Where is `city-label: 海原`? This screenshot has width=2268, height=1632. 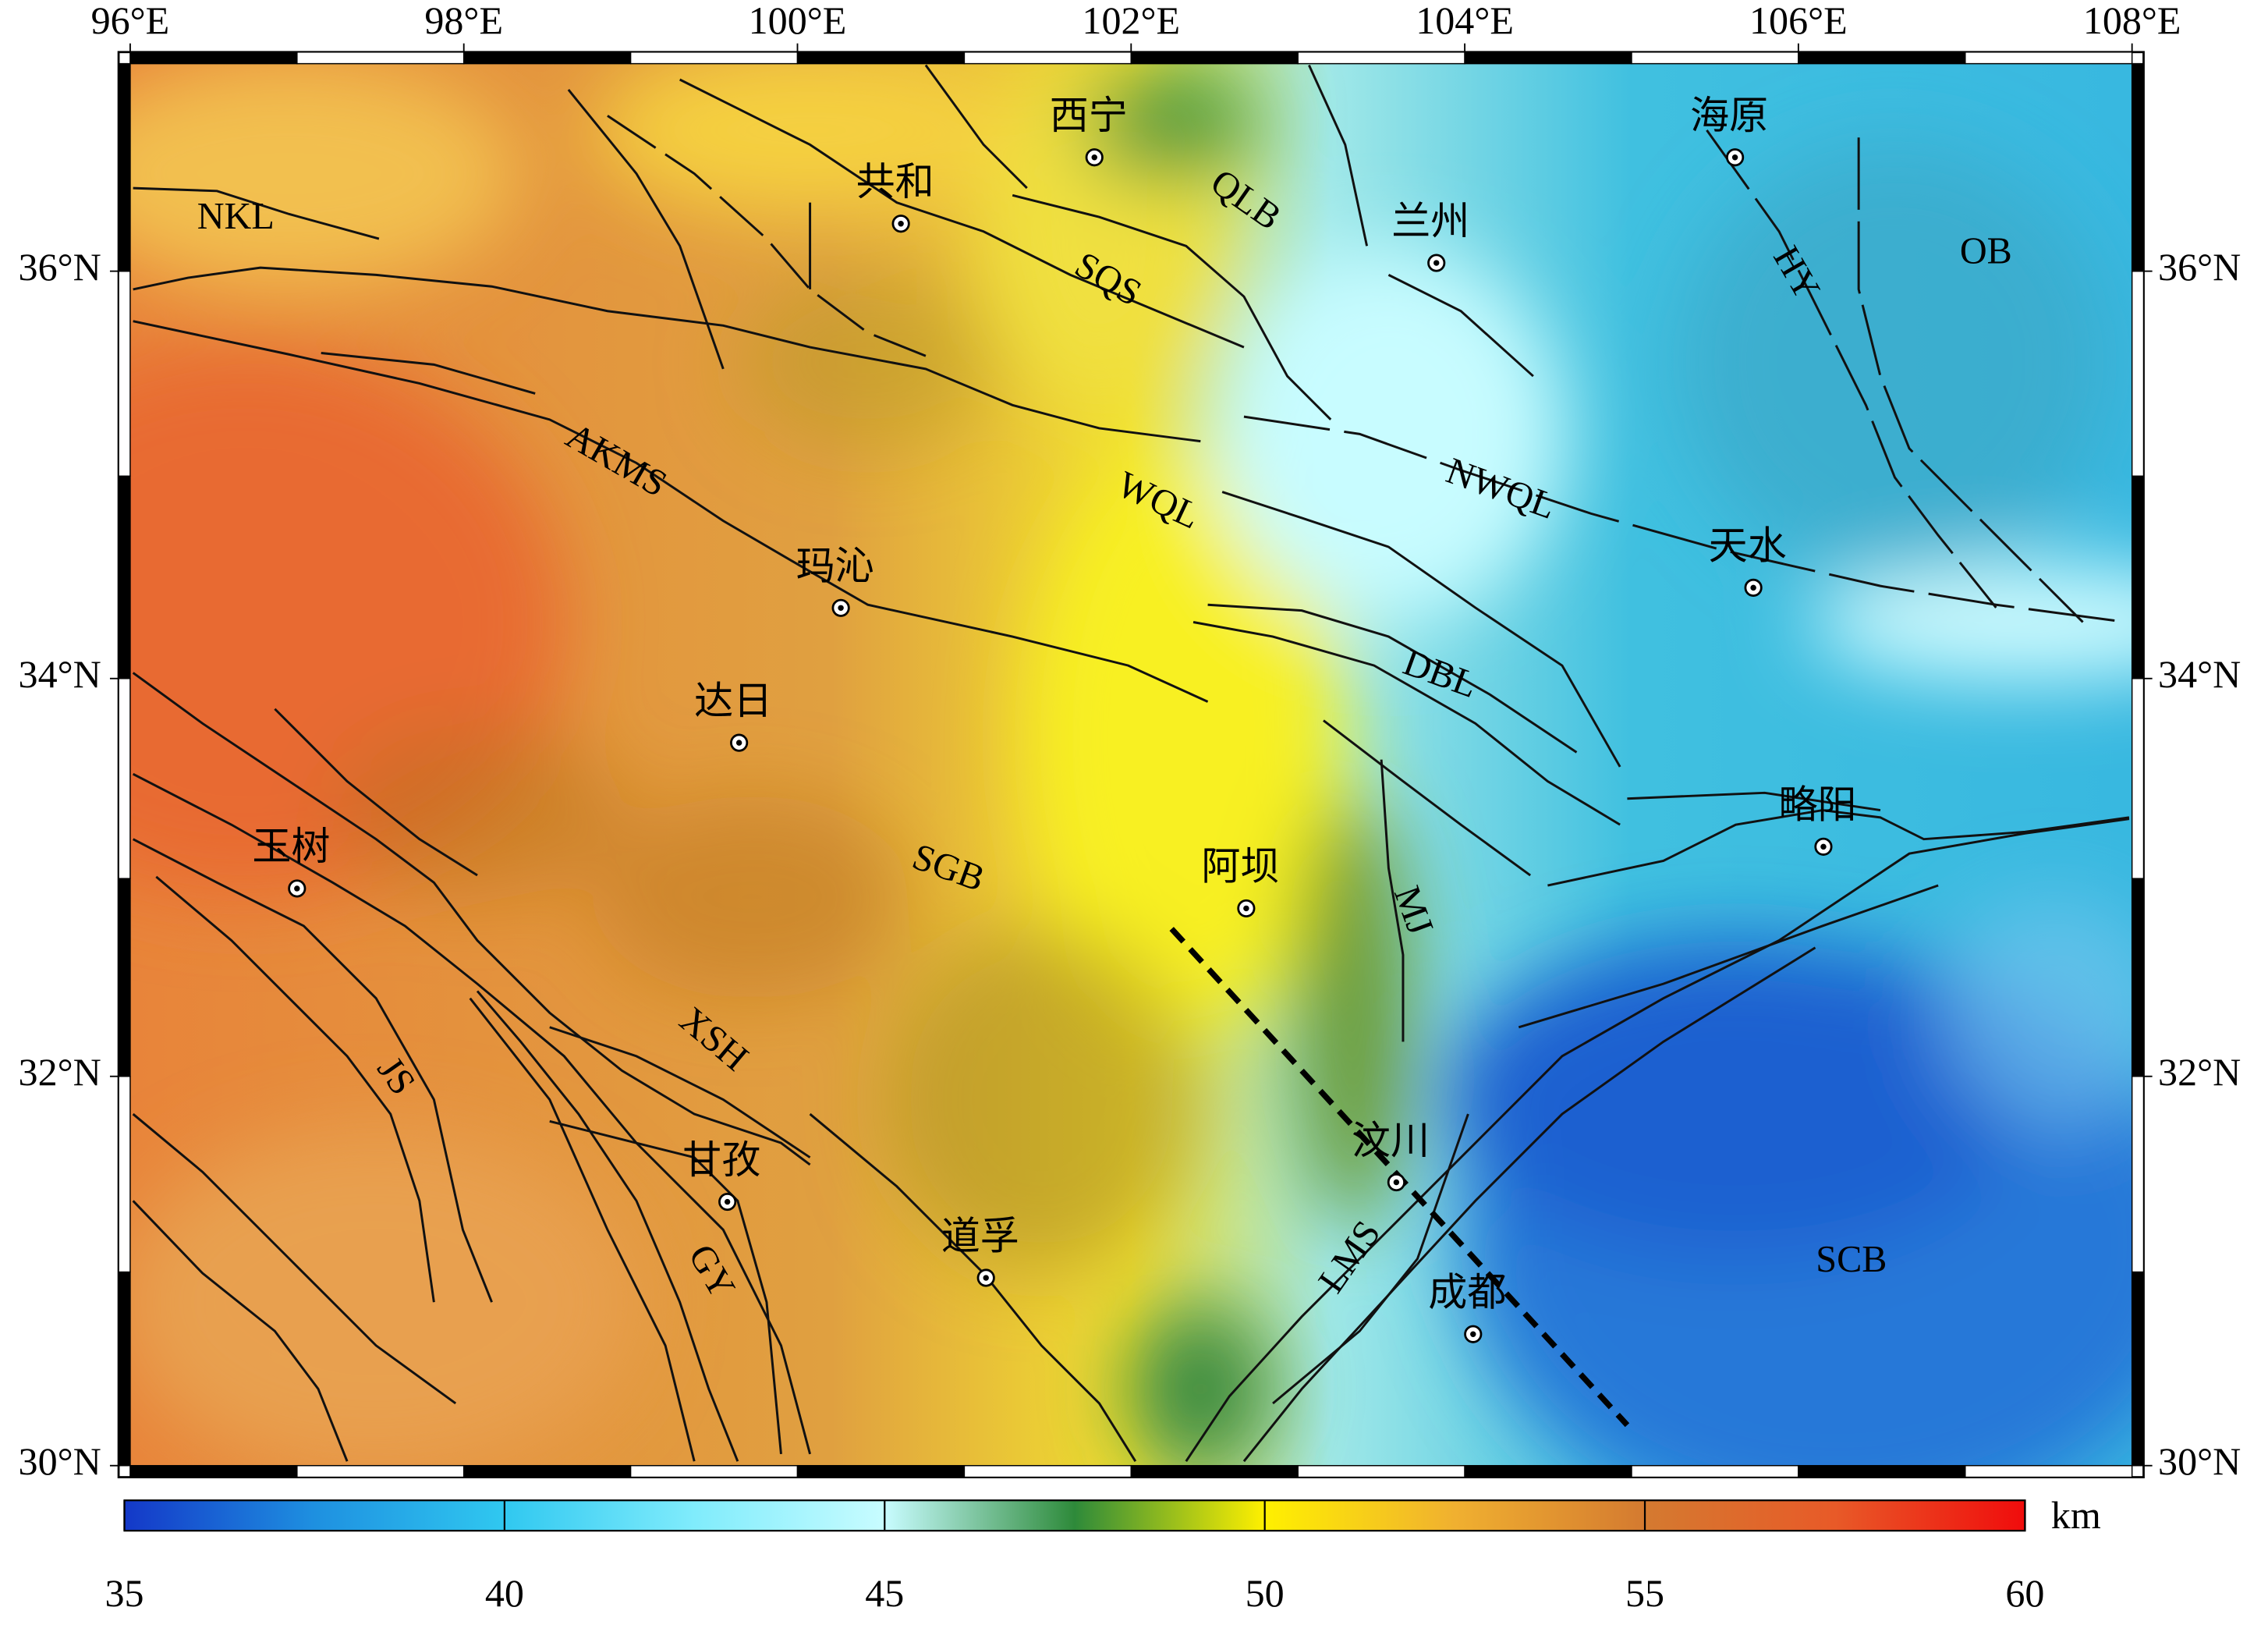 city-label: 海原 is located at coordinates (1729, 115).